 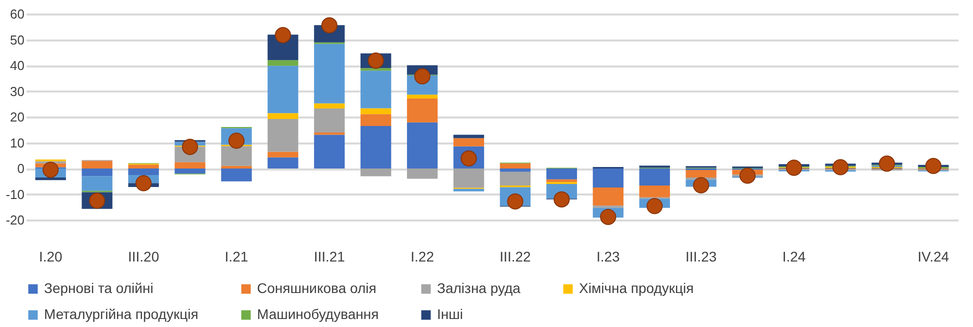 What do you see at coordinates (608, 256) in the screenshot?
I see `x-tick-label: I.23` at bounding box center [608, 256].